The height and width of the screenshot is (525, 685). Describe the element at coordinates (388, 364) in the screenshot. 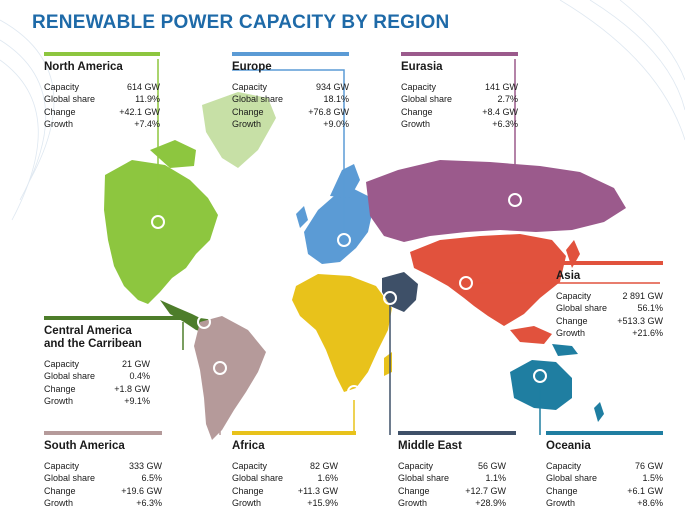

I see `map-madagascar` at that location.